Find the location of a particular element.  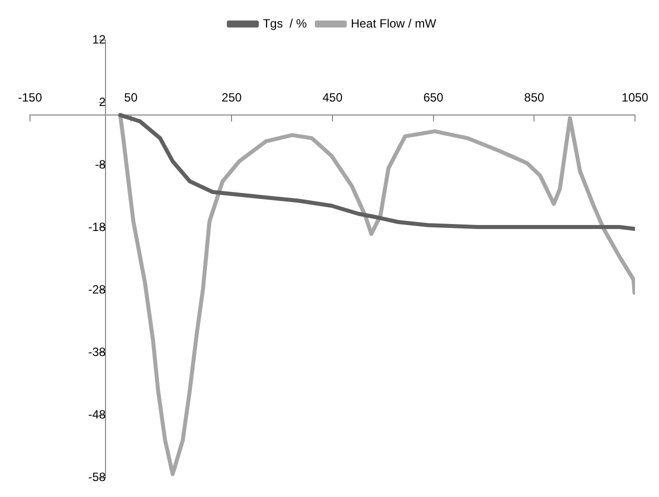

legend-label: Tgs / % is located at coordinates (285, 23).